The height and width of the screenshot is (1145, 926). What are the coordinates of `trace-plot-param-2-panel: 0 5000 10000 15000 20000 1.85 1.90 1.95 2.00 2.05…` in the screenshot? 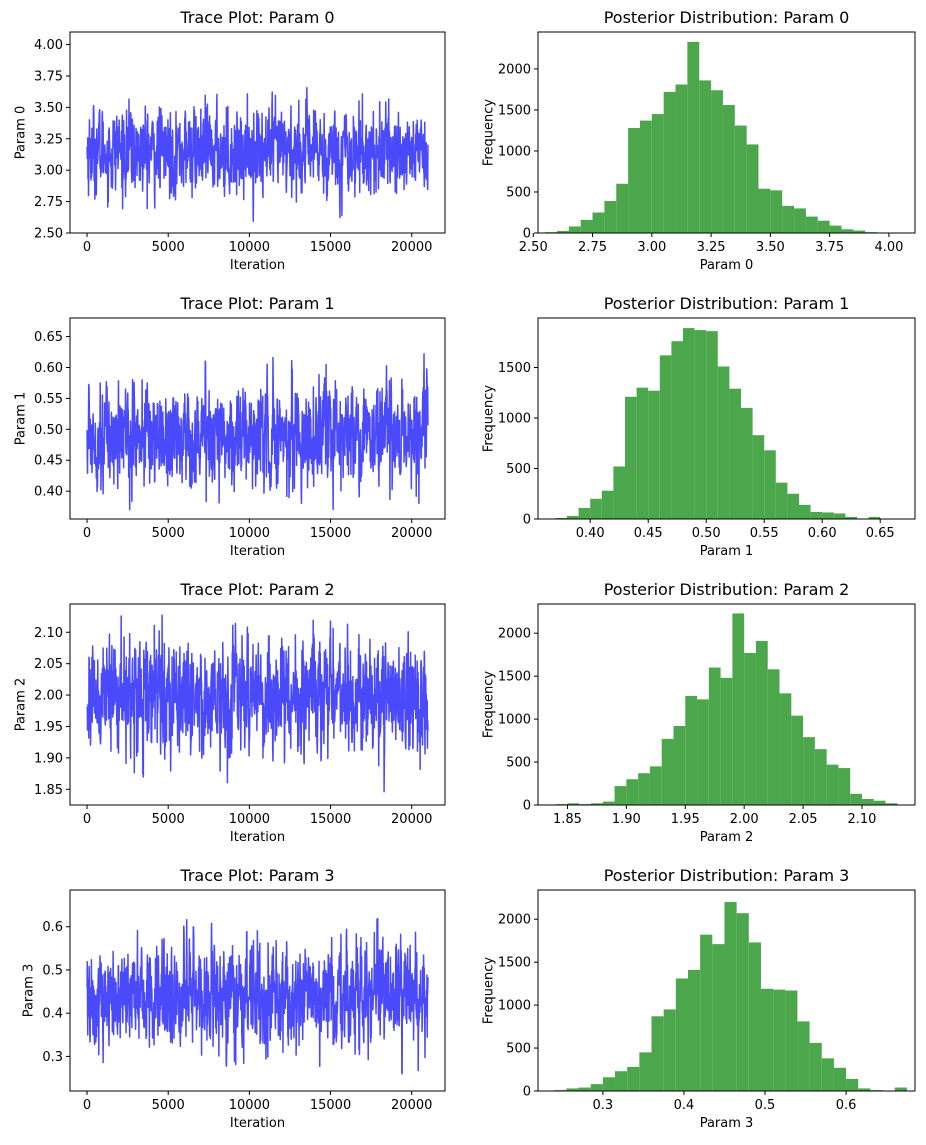 It's located at (230, 712).